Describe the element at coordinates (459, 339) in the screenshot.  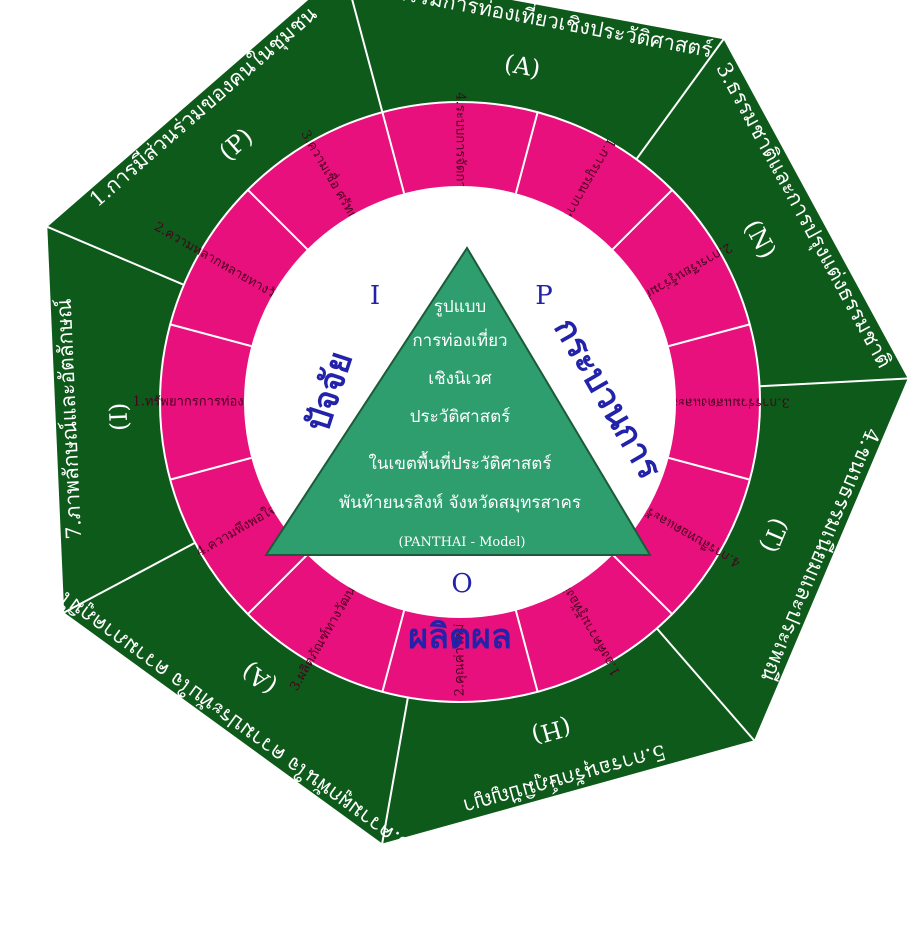
I see `triangle-line-2: การท่องเที่ยว` at that location.